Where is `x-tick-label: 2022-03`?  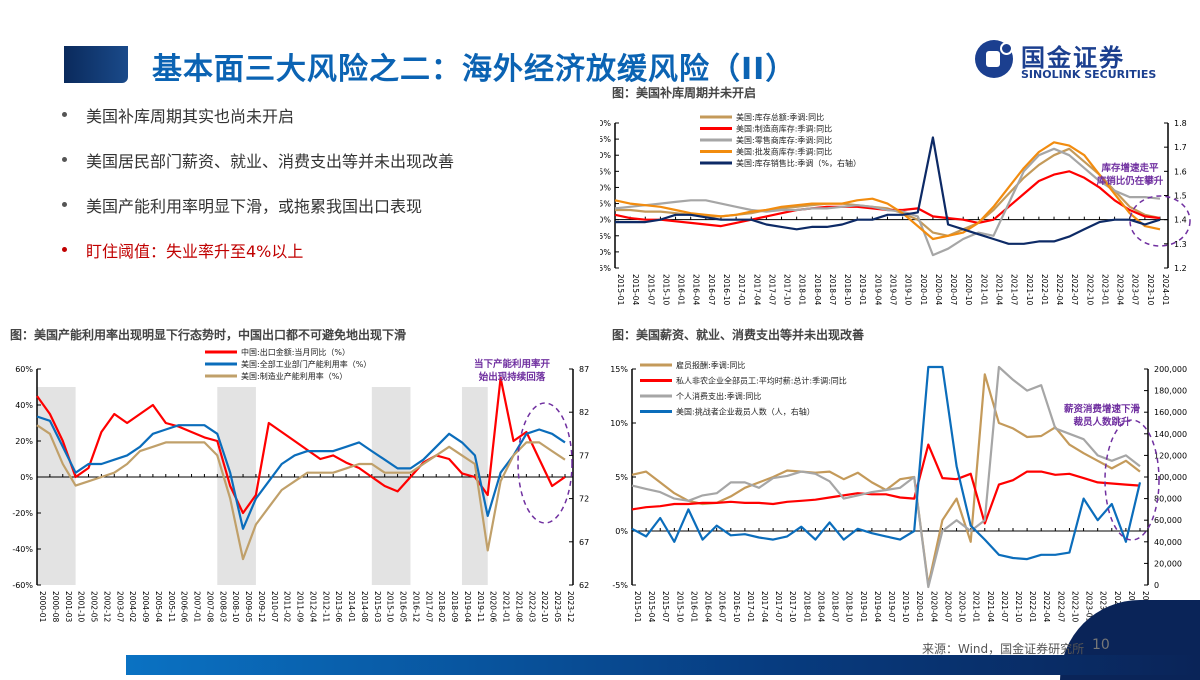 x-tick-label: 2022-03 is located at coordinates (531, 607).